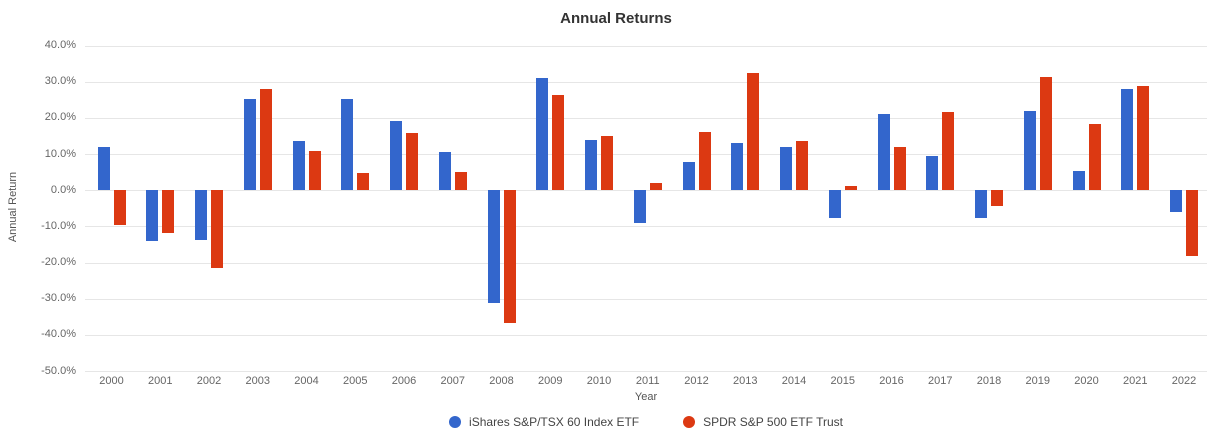 The image size is (1232, 440). I want to click on y-tick-label: -40.0%, so click(58, 334).